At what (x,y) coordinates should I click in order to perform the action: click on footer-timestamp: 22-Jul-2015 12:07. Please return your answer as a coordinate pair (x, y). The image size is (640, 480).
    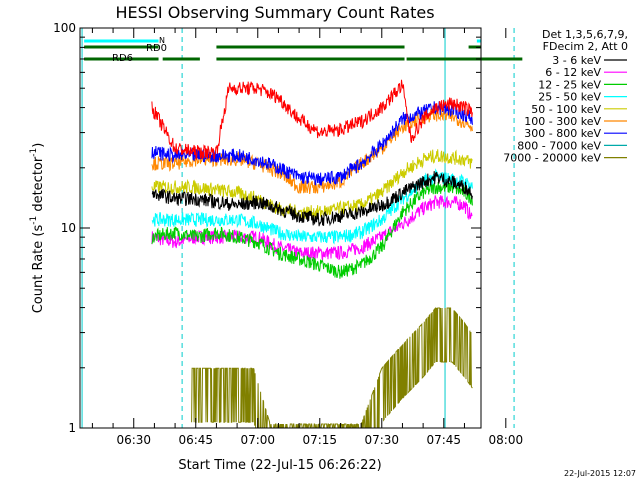
    Looking at the image, I should click on (600, 473).